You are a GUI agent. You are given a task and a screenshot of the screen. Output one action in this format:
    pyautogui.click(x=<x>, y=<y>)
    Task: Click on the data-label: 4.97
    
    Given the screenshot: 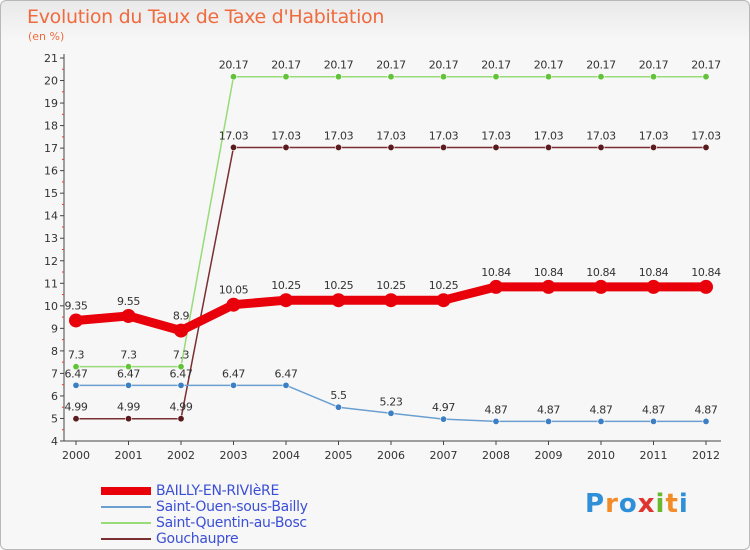 What is the action you would take?
    pyautogui.click(x=443, y=407)
    